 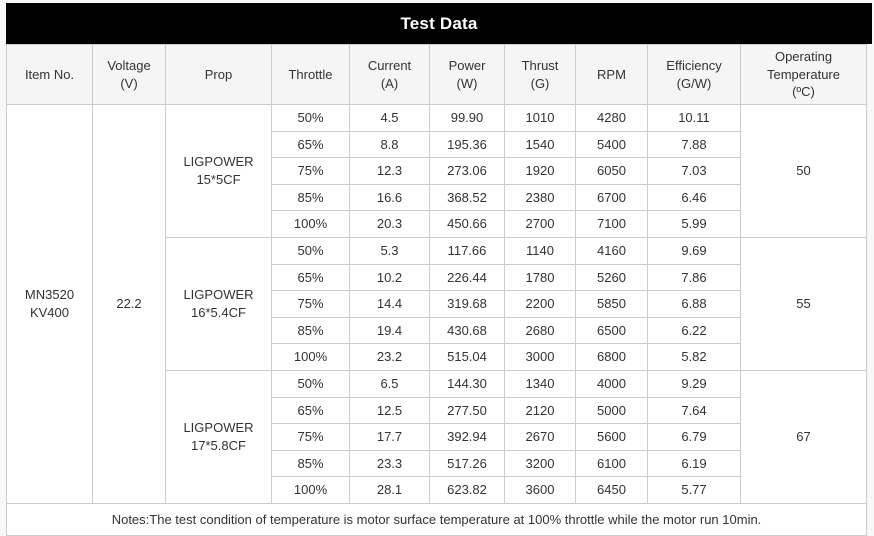 I want to click on cell-rpm: 4000, so click(x=611, y=383).